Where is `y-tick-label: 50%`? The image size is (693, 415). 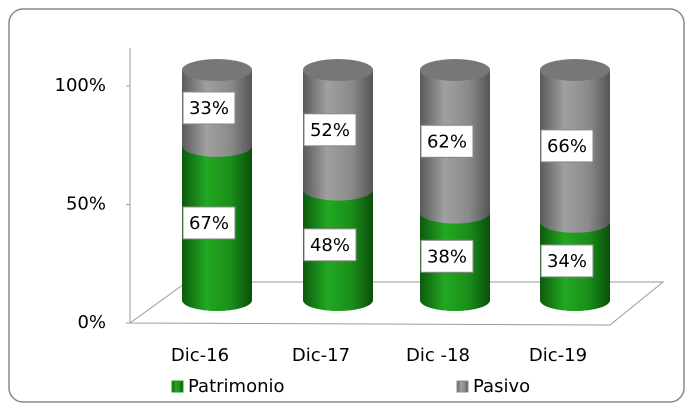
y-tick-label: 50% is located at coordinates (86, 204).